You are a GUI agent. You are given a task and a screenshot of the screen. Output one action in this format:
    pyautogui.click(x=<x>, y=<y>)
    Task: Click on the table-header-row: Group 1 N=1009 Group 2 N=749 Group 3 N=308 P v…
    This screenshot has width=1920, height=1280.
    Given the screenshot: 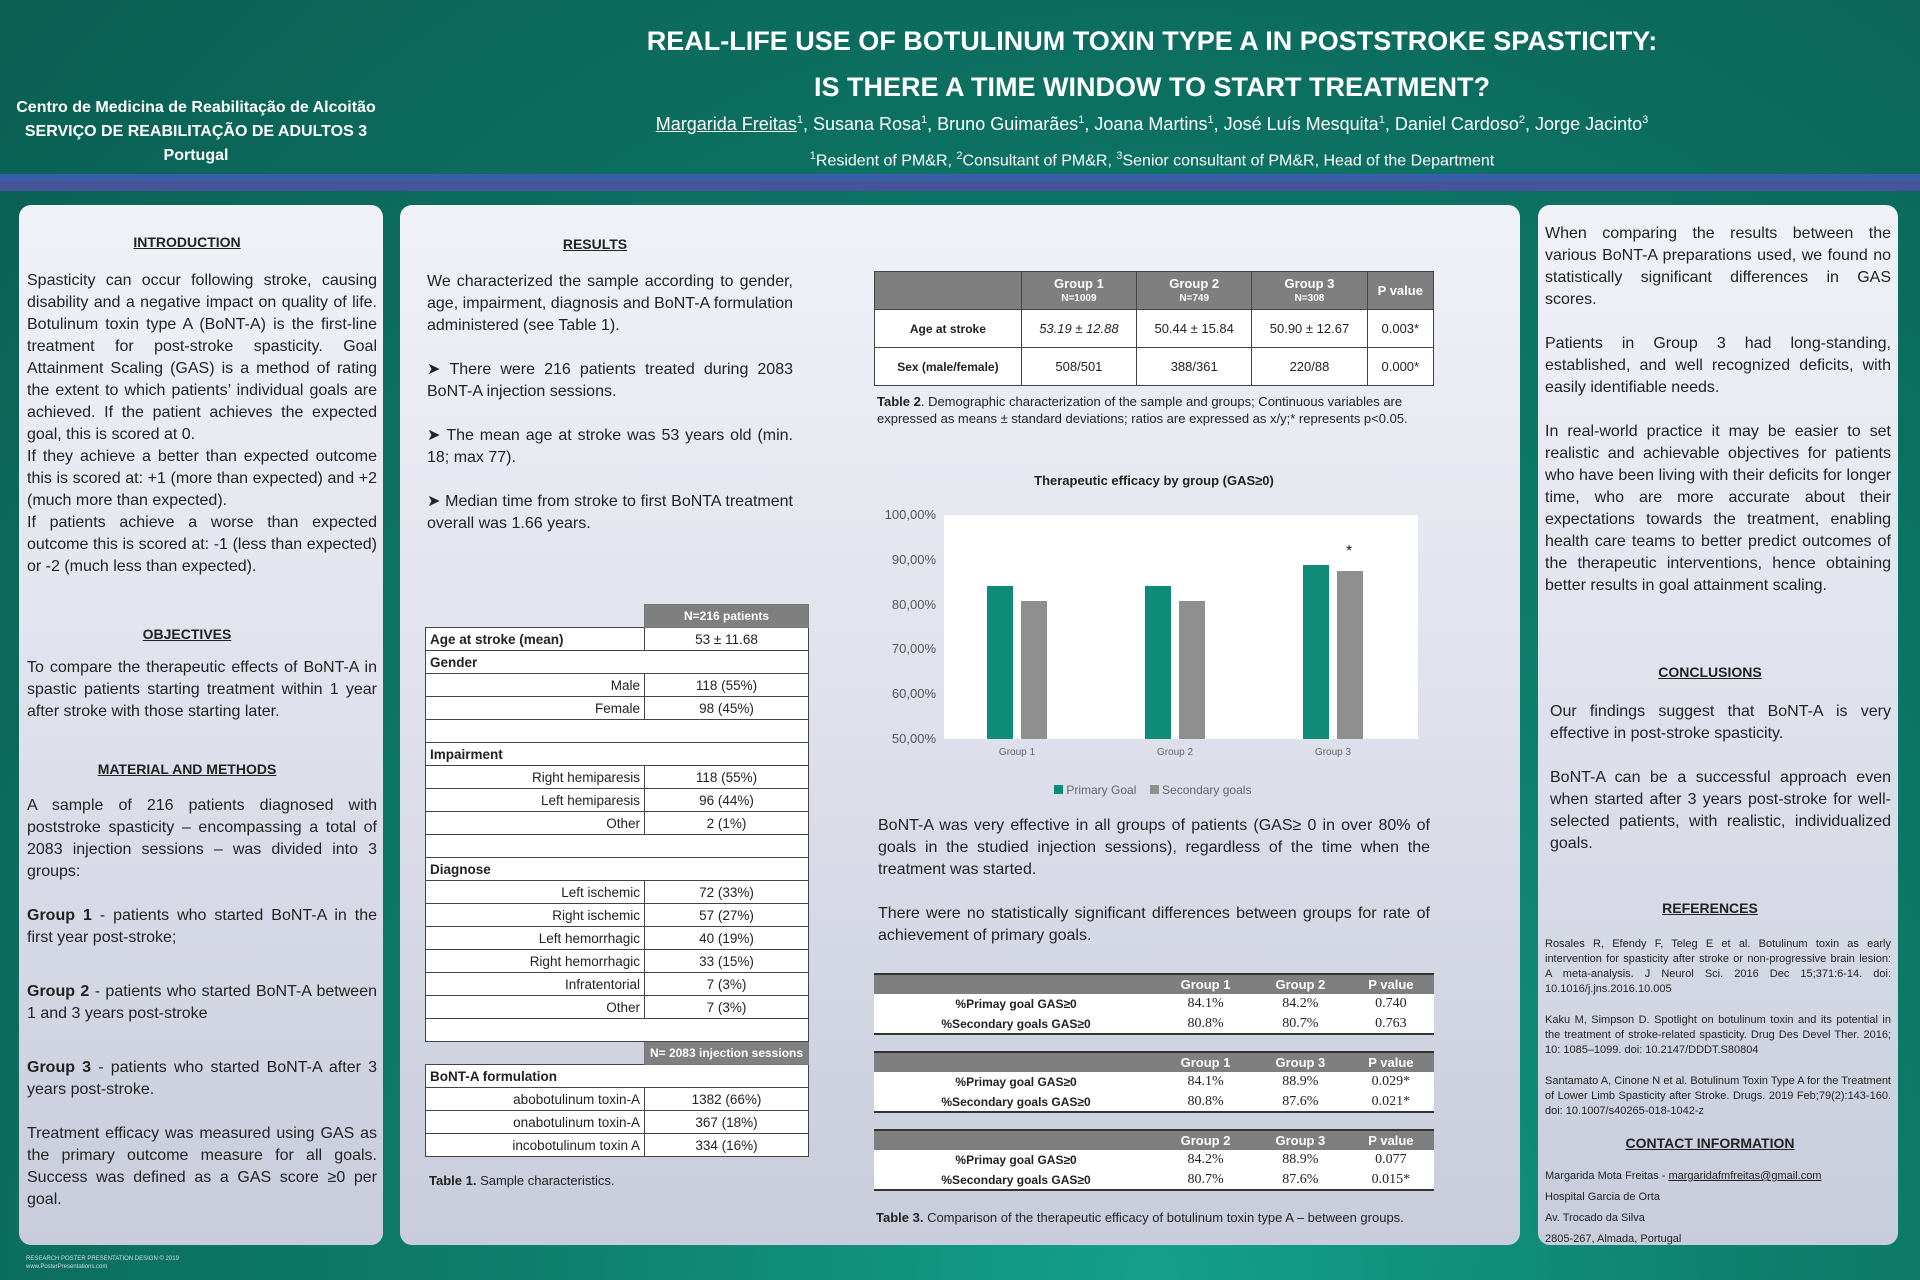 What is the action you would take?
    pyautogui.click(x=1154, y=290)
    